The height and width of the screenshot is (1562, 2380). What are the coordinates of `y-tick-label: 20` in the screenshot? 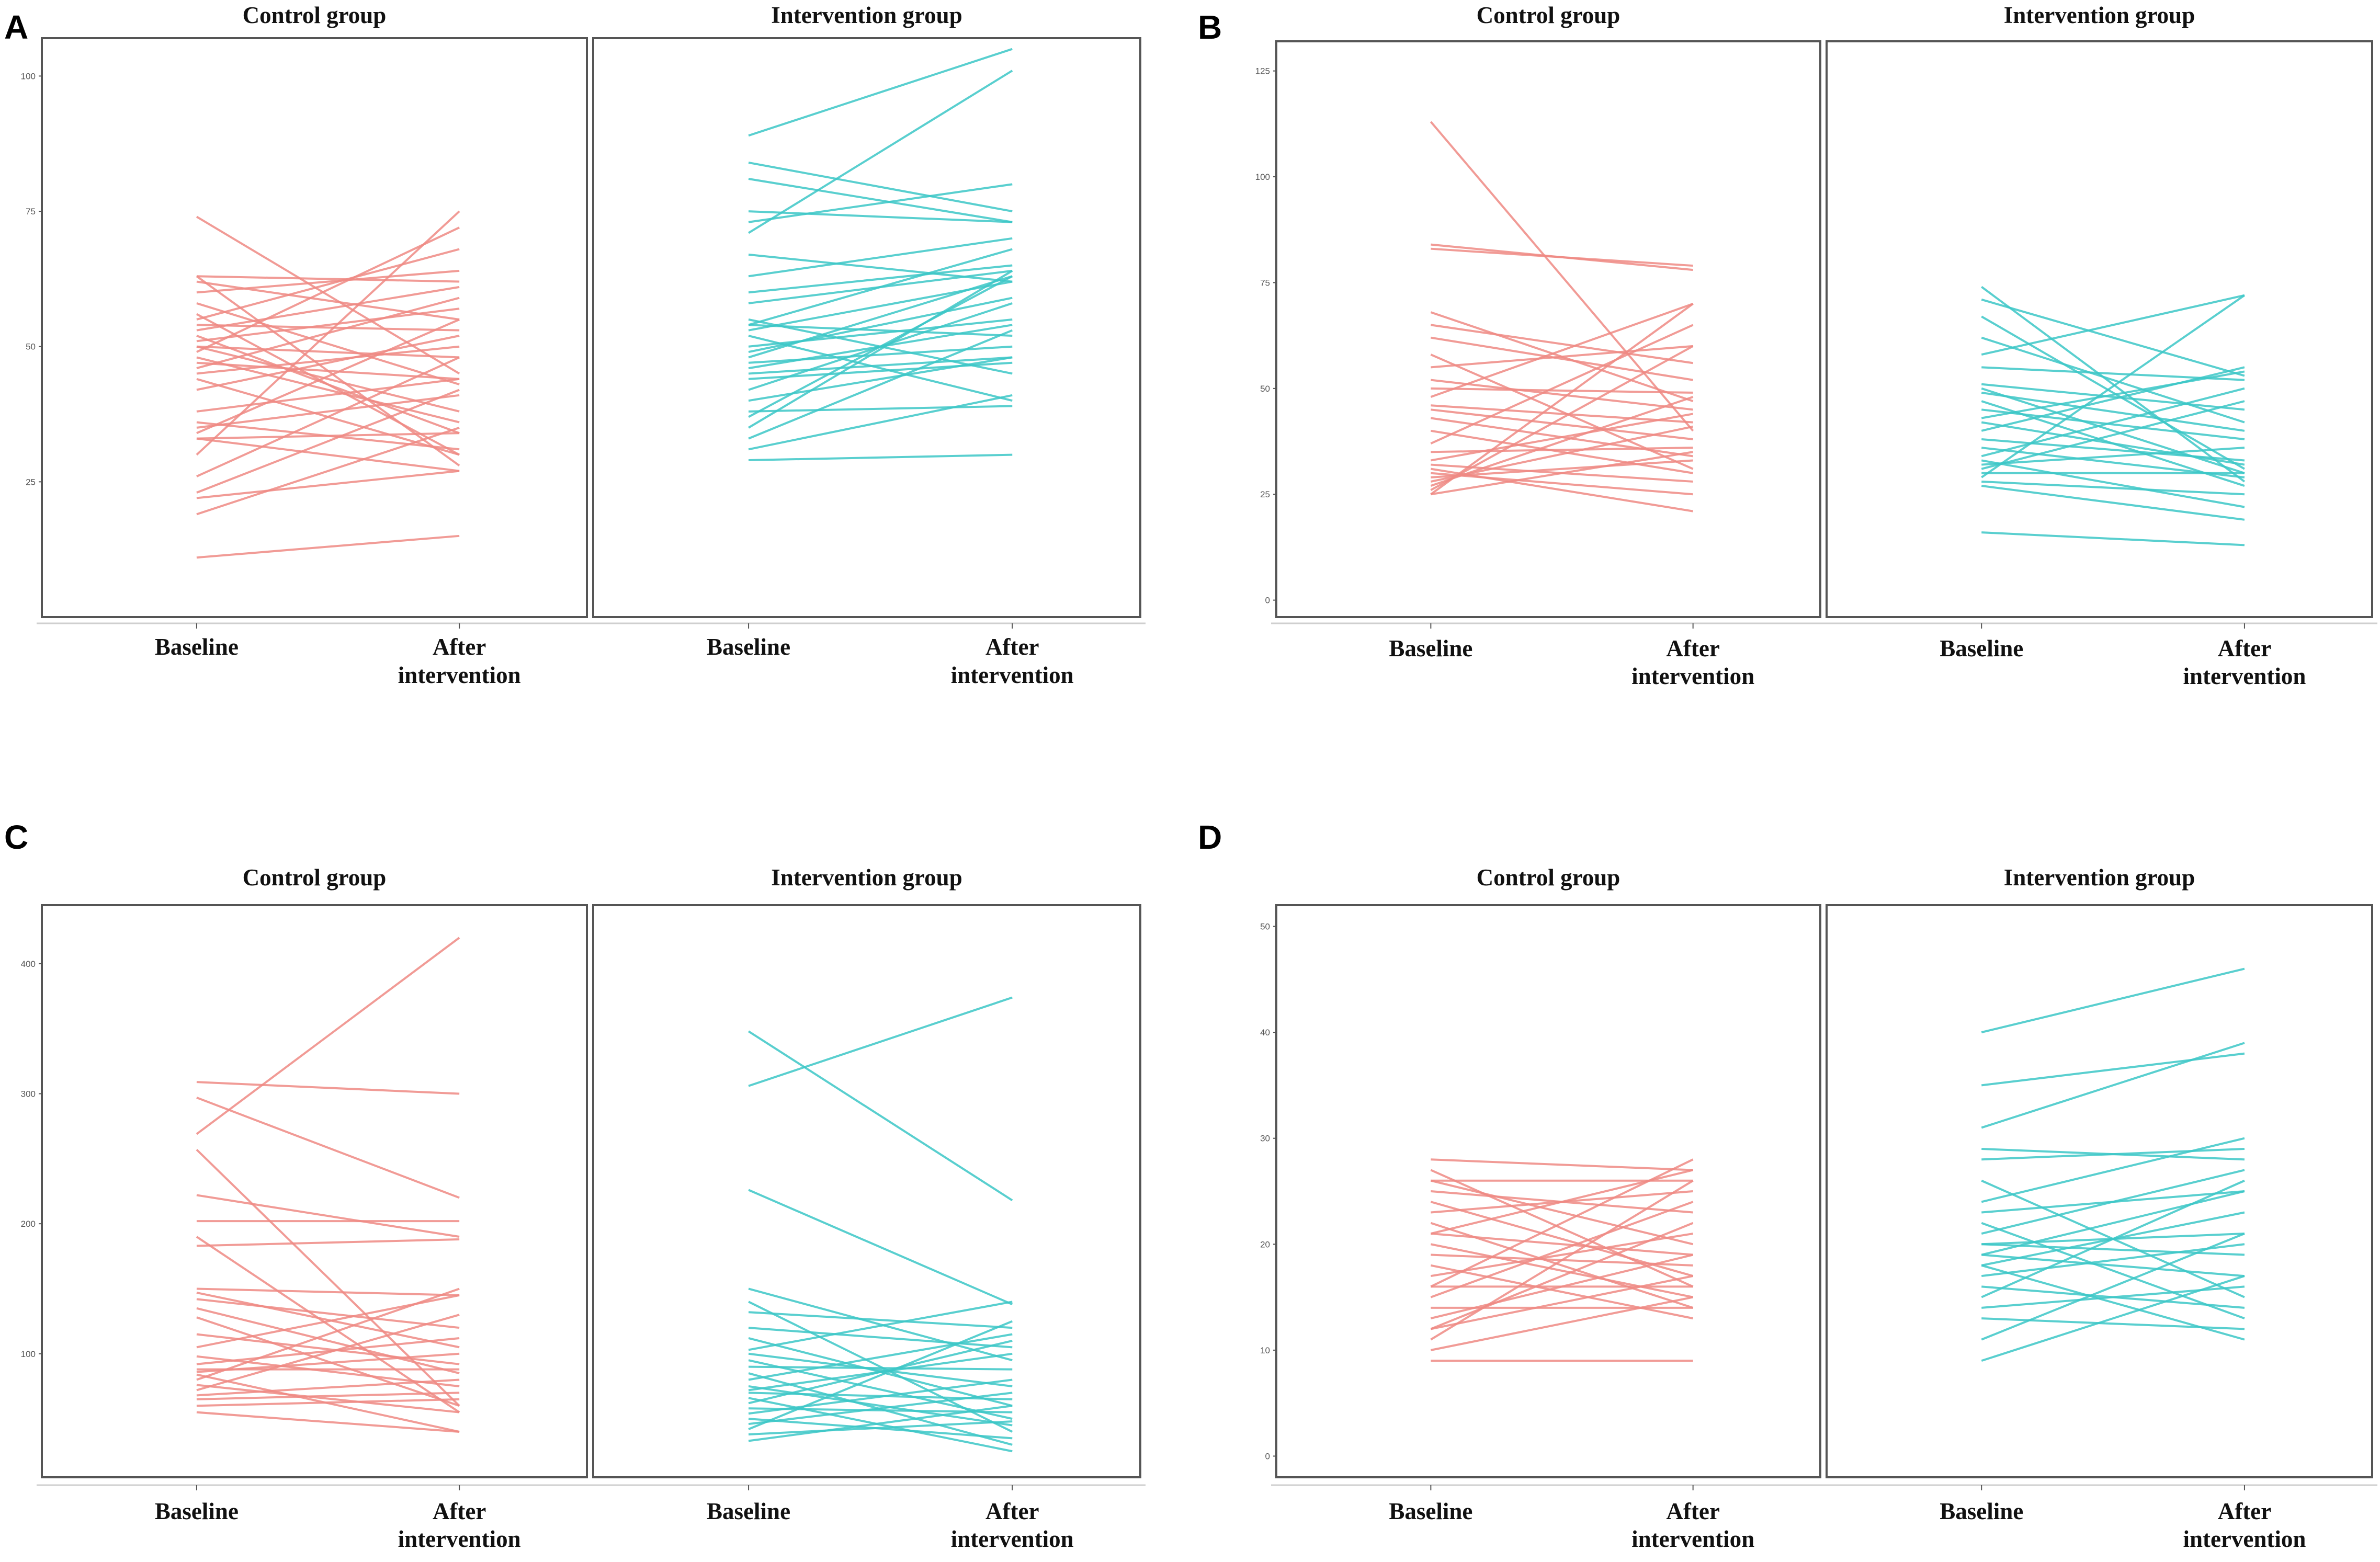 It's located at (1265, 1244).